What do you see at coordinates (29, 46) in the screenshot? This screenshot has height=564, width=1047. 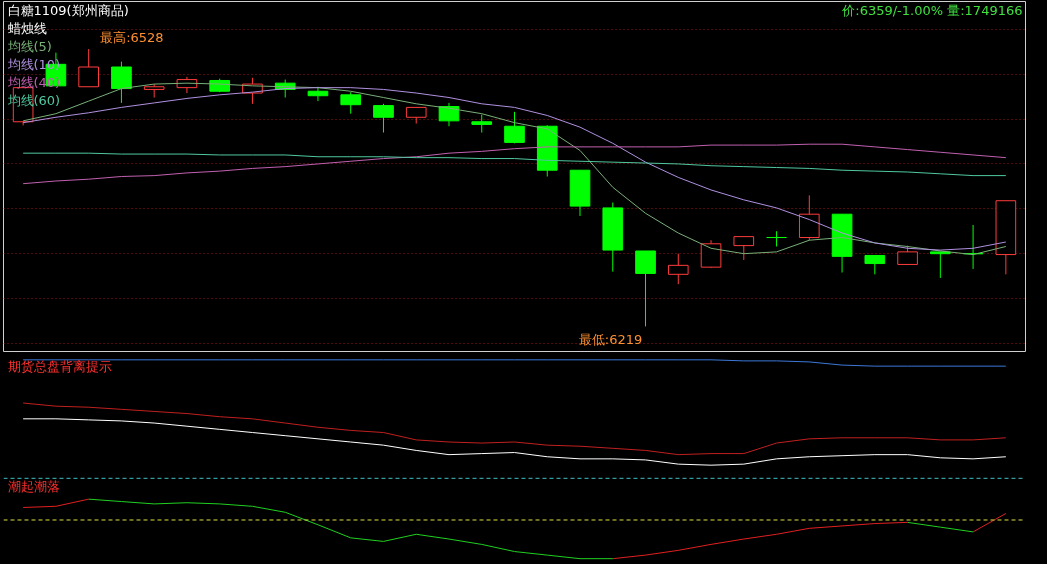 I see `text: 均线(5)` at bounding box center [29, 46].